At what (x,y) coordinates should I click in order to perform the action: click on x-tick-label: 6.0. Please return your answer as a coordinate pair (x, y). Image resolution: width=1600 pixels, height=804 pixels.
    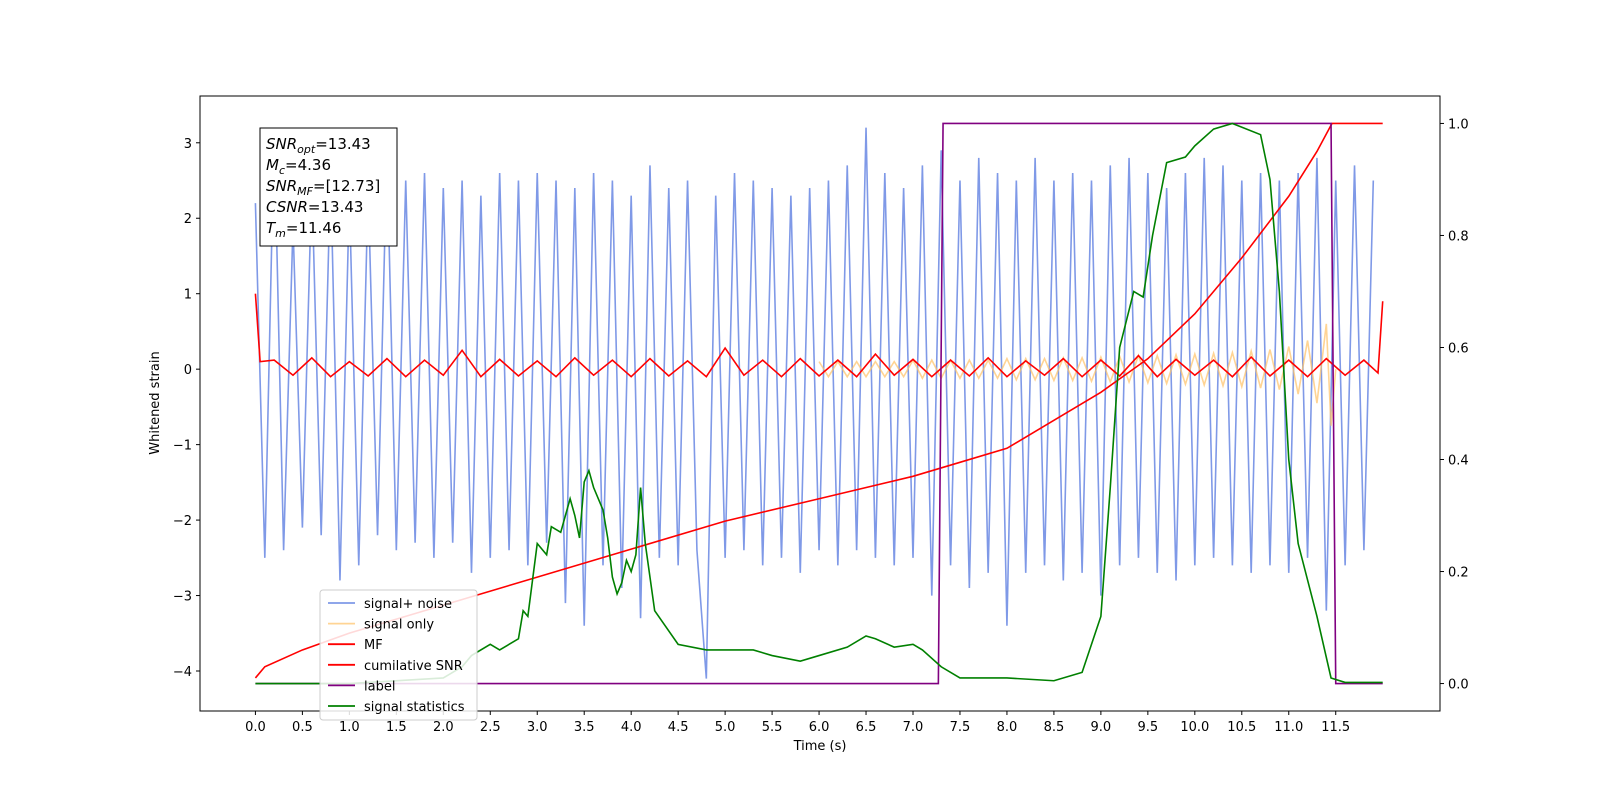
    Looking at the image, I should click on (819, 727).